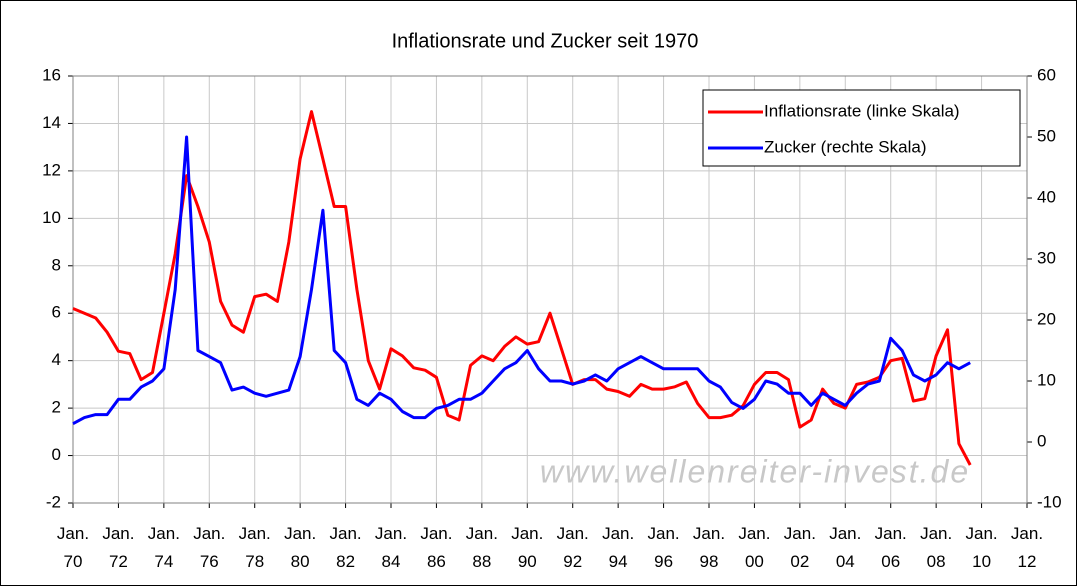 The height and width of the screenshot is (586, 1077). Describe the element at coordinates (1046, 379) in the screenshot. I see `y2-tick-label: 10` at that location.